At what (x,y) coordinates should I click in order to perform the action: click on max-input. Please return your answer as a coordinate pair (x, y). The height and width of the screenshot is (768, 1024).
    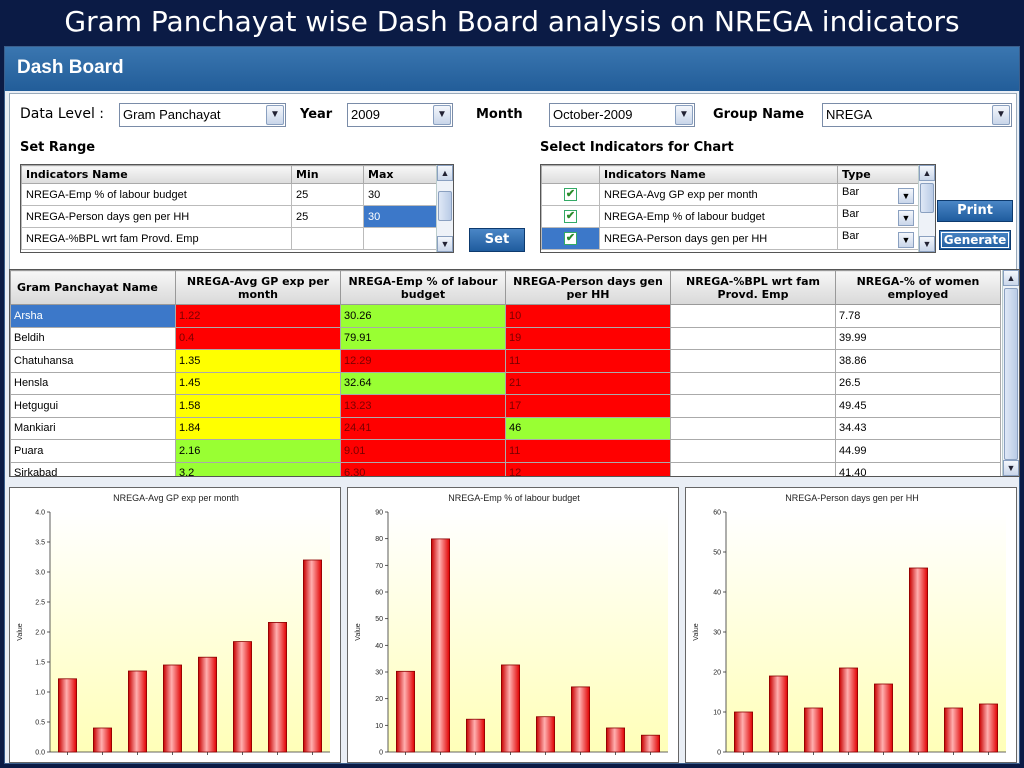
    Looking at the image, I should click on (400, 238).